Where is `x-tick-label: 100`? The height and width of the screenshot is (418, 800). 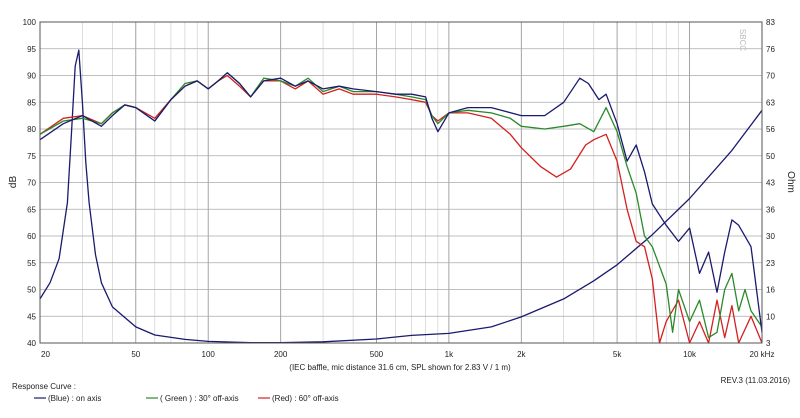
x-tick-label: 100 is located at coordinates (209, 354).